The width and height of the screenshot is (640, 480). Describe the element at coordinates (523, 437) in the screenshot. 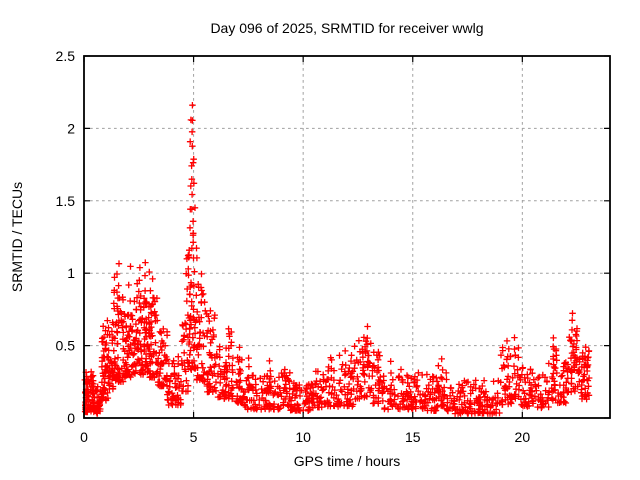

I see `x-tick-label: 20` at that location.